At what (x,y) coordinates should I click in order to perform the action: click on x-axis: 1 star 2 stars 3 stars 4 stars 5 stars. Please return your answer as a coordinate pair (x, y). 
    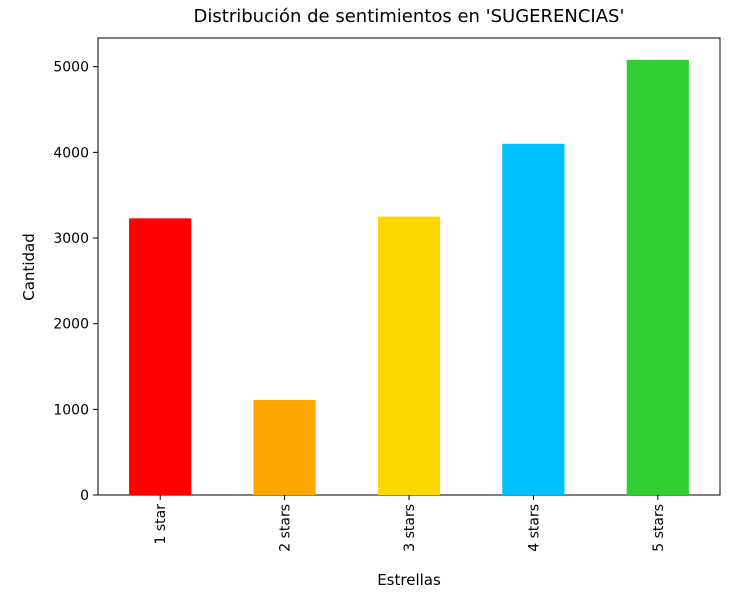
    Looking at the image, I should click on (410, 523).